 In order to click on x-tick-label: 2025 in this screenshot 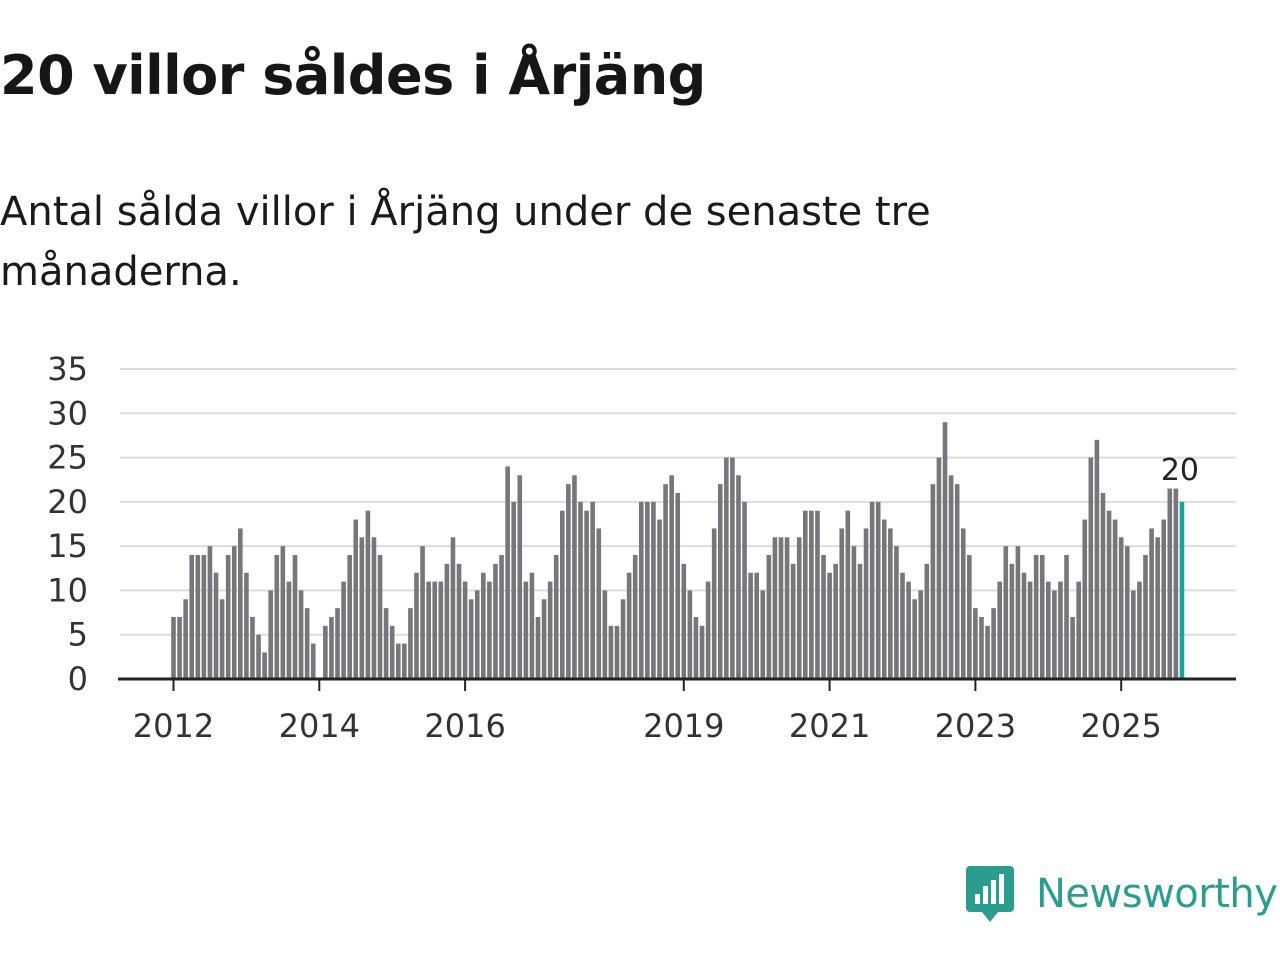, I will do `click(1120, 726)`.